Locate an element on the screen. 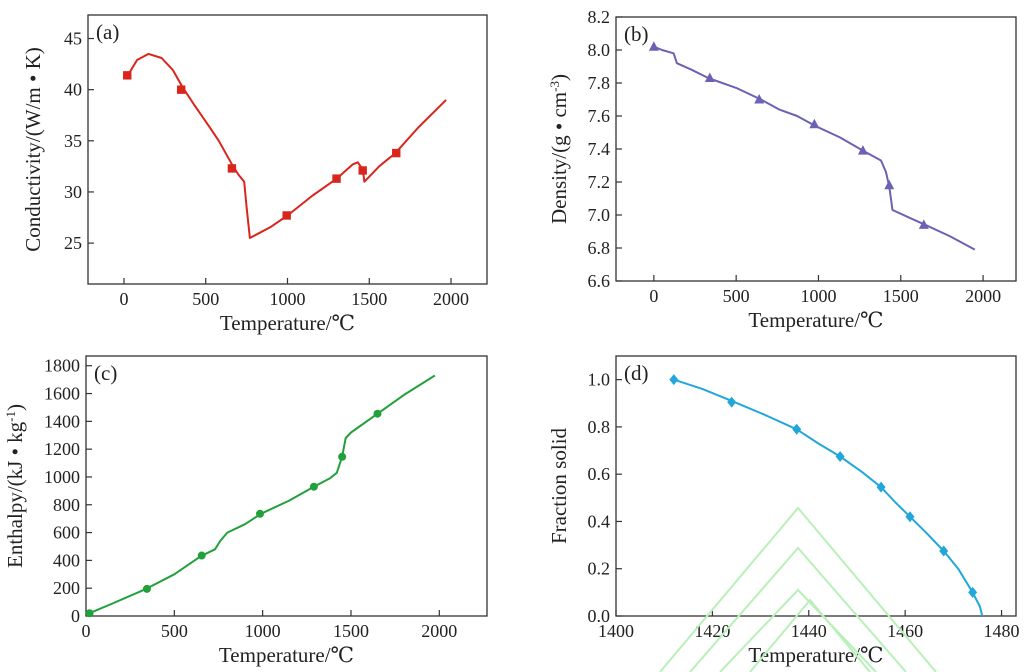 The height and width of the screenshot is (672, 1031). panel-label: (b) is located at coordinates (636, 34).